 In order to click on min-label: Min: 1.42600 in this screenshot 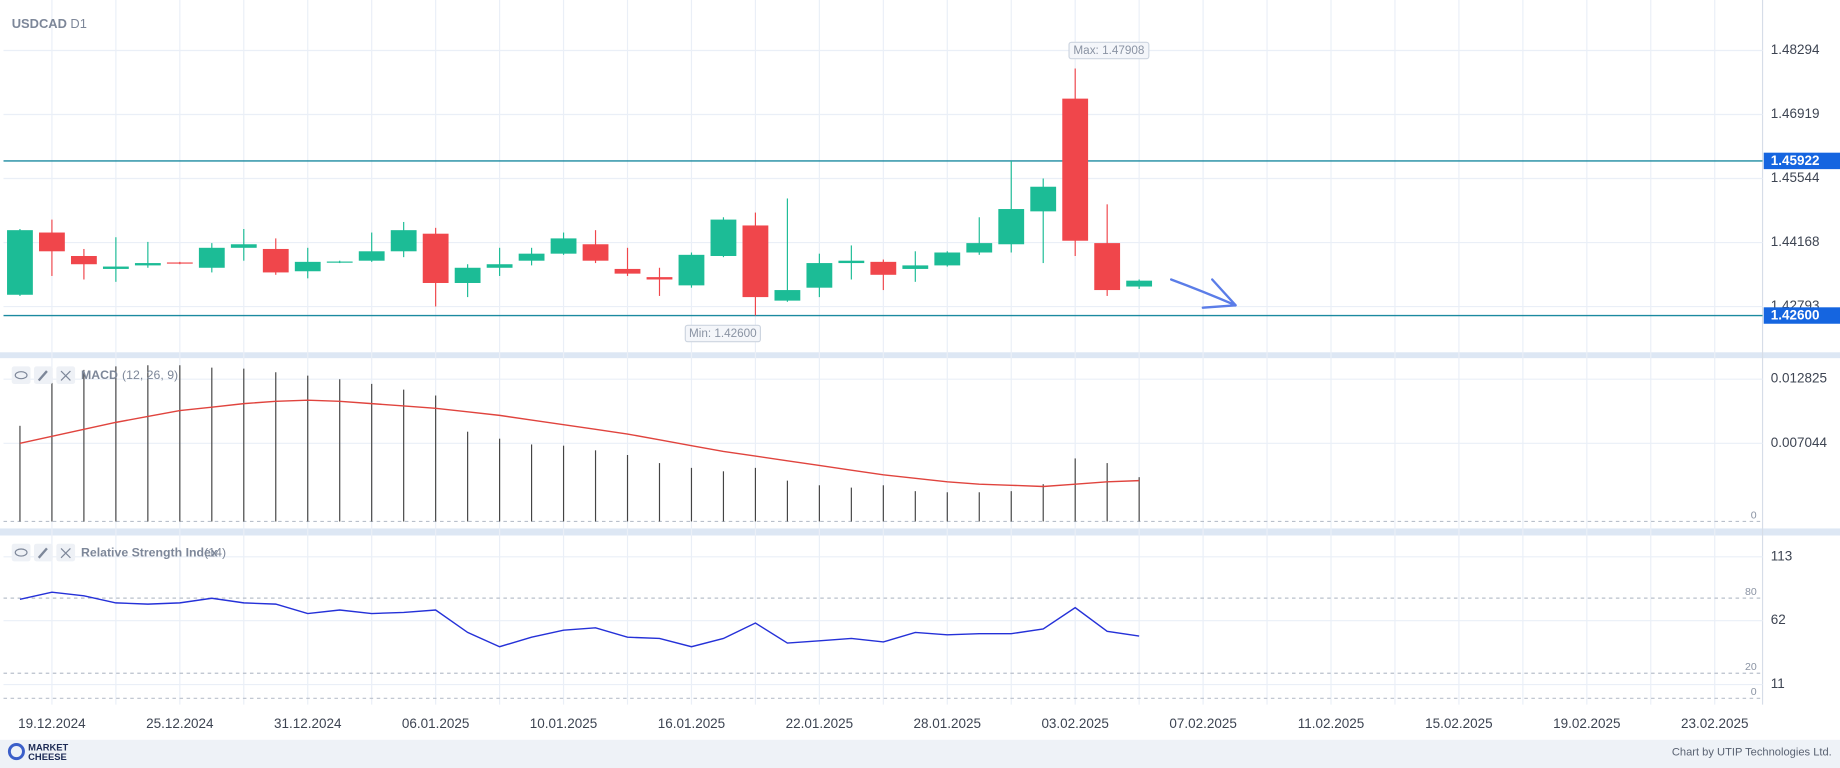, I will do `click(723, 333)`.